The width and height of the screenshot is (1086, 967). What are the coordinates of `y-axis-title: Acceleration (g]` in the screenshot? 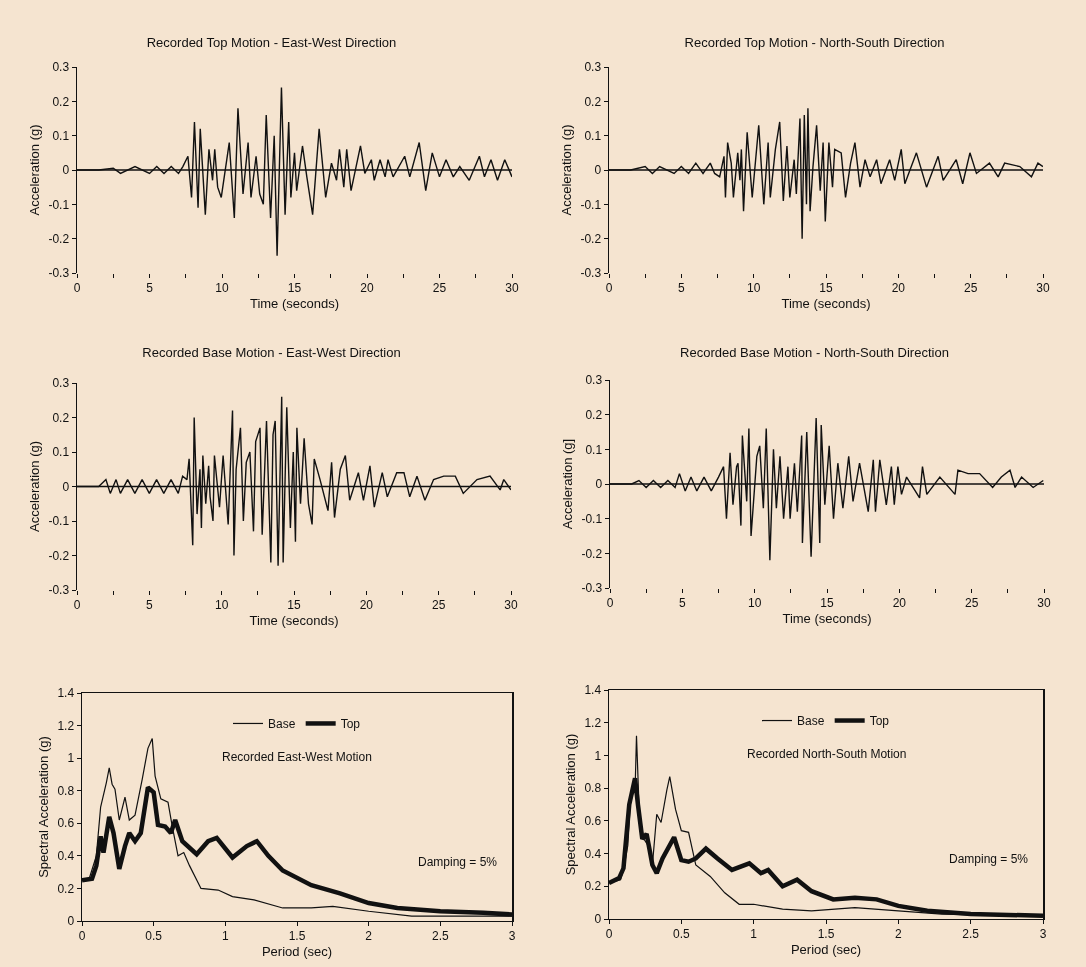 It's located at (567, 484).